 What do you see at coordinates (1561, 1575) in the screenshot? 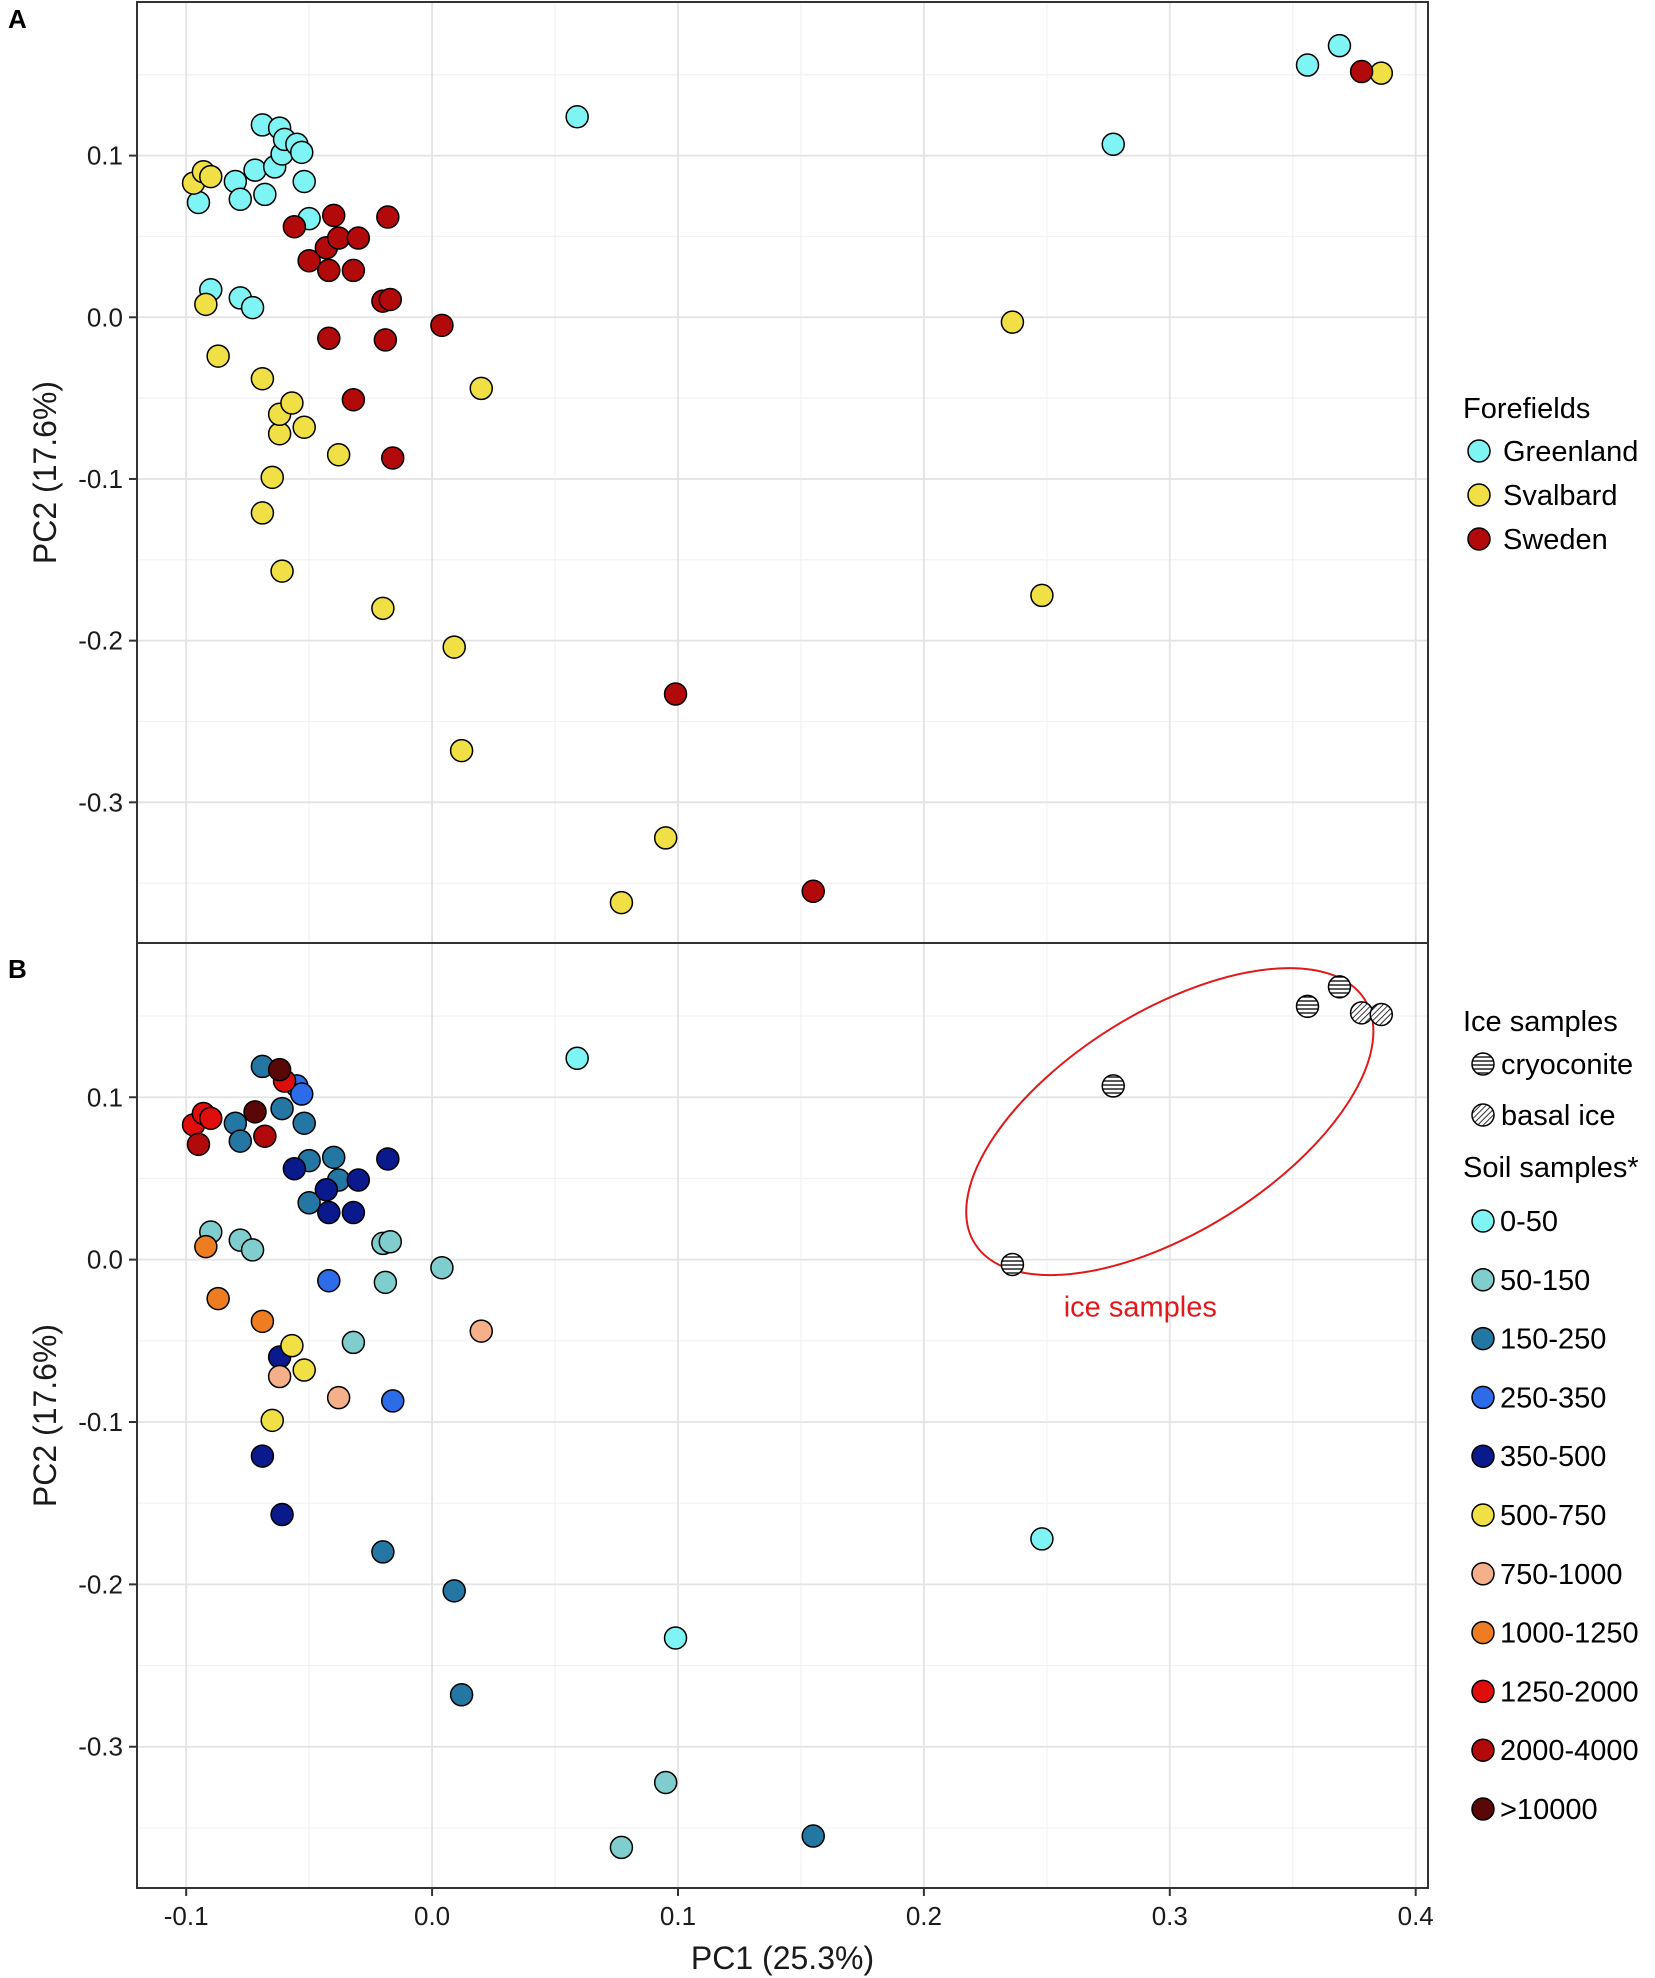
I see `legend-label-soil-750-1000: 750-1000` at bounding box center [1561, 1575].